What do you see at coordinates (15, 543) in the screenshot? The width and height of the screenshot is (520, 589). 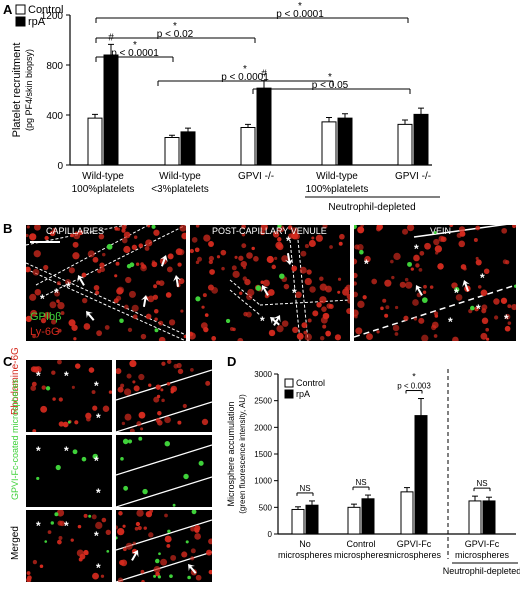 I see `row-label-merged: Merged` at bounding box center [15, 543].